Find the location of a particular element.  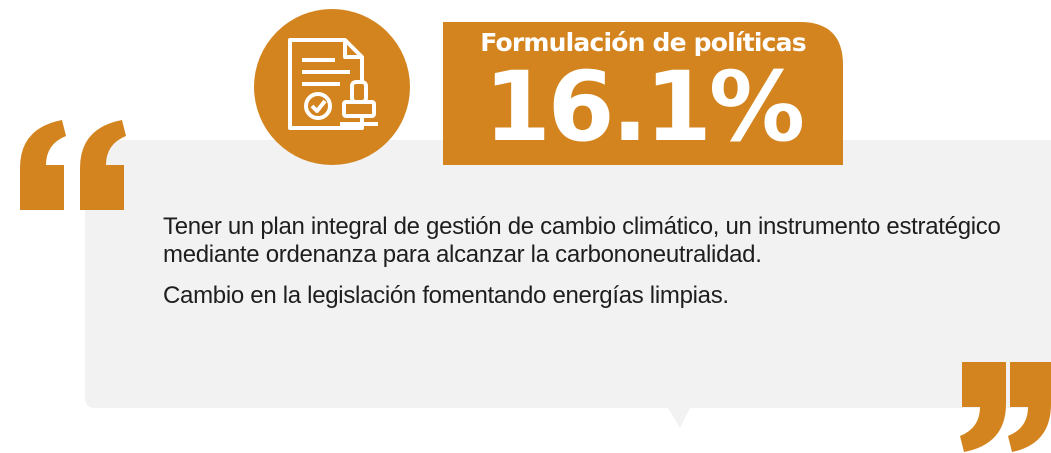

badge-value: 16.1% is located at coordinates (644, 107).